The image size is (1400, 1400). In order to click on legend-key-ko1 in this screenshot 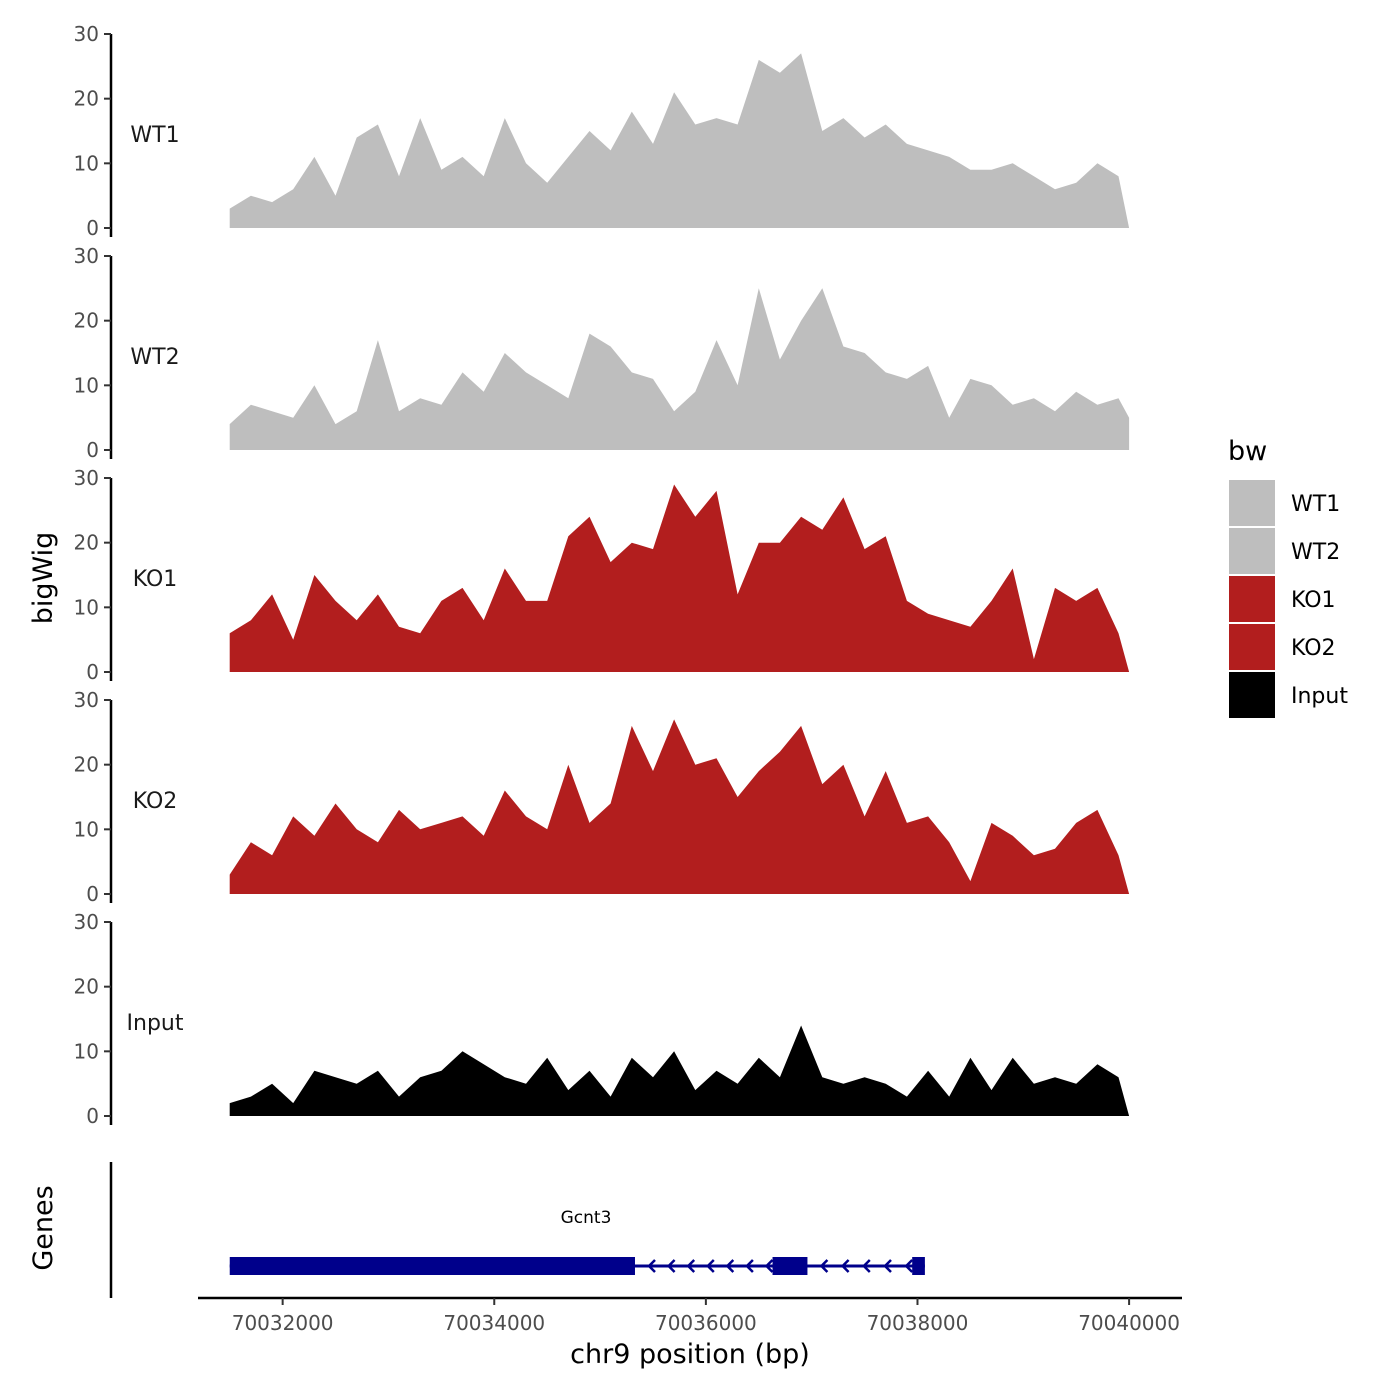, I will do `click(1252, 599)`.